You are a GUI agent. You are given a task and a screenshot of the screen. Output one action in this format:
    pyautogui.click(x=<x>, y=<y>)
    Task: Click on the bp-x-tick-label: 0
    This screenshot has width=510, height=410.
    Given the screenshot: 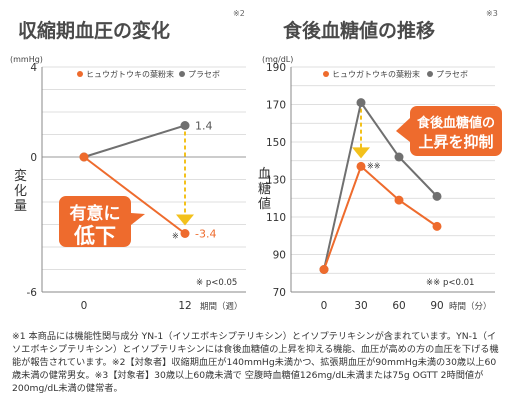 What is the action you would take?
    pyautogui.click(x=84, y=306)
    